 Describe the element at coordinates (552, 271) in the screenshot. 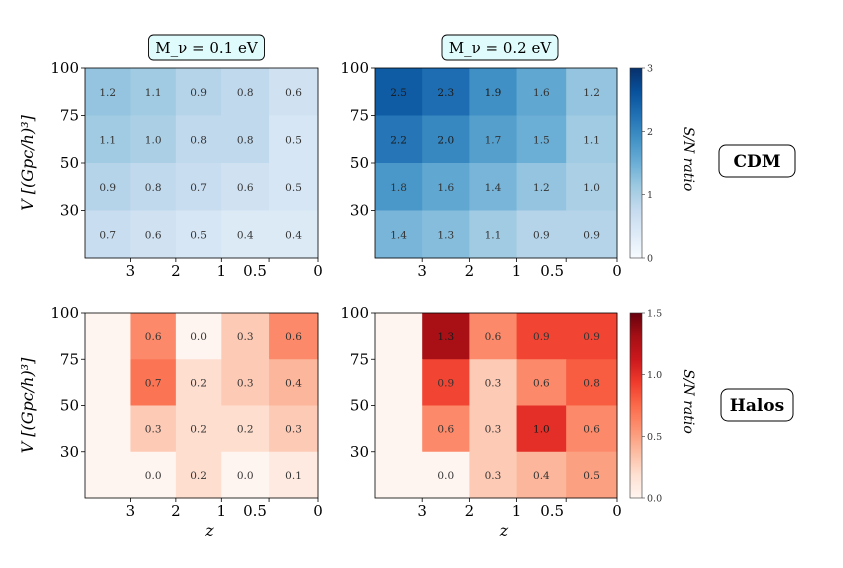

I see `x-tick-label: 0.5` at that location.